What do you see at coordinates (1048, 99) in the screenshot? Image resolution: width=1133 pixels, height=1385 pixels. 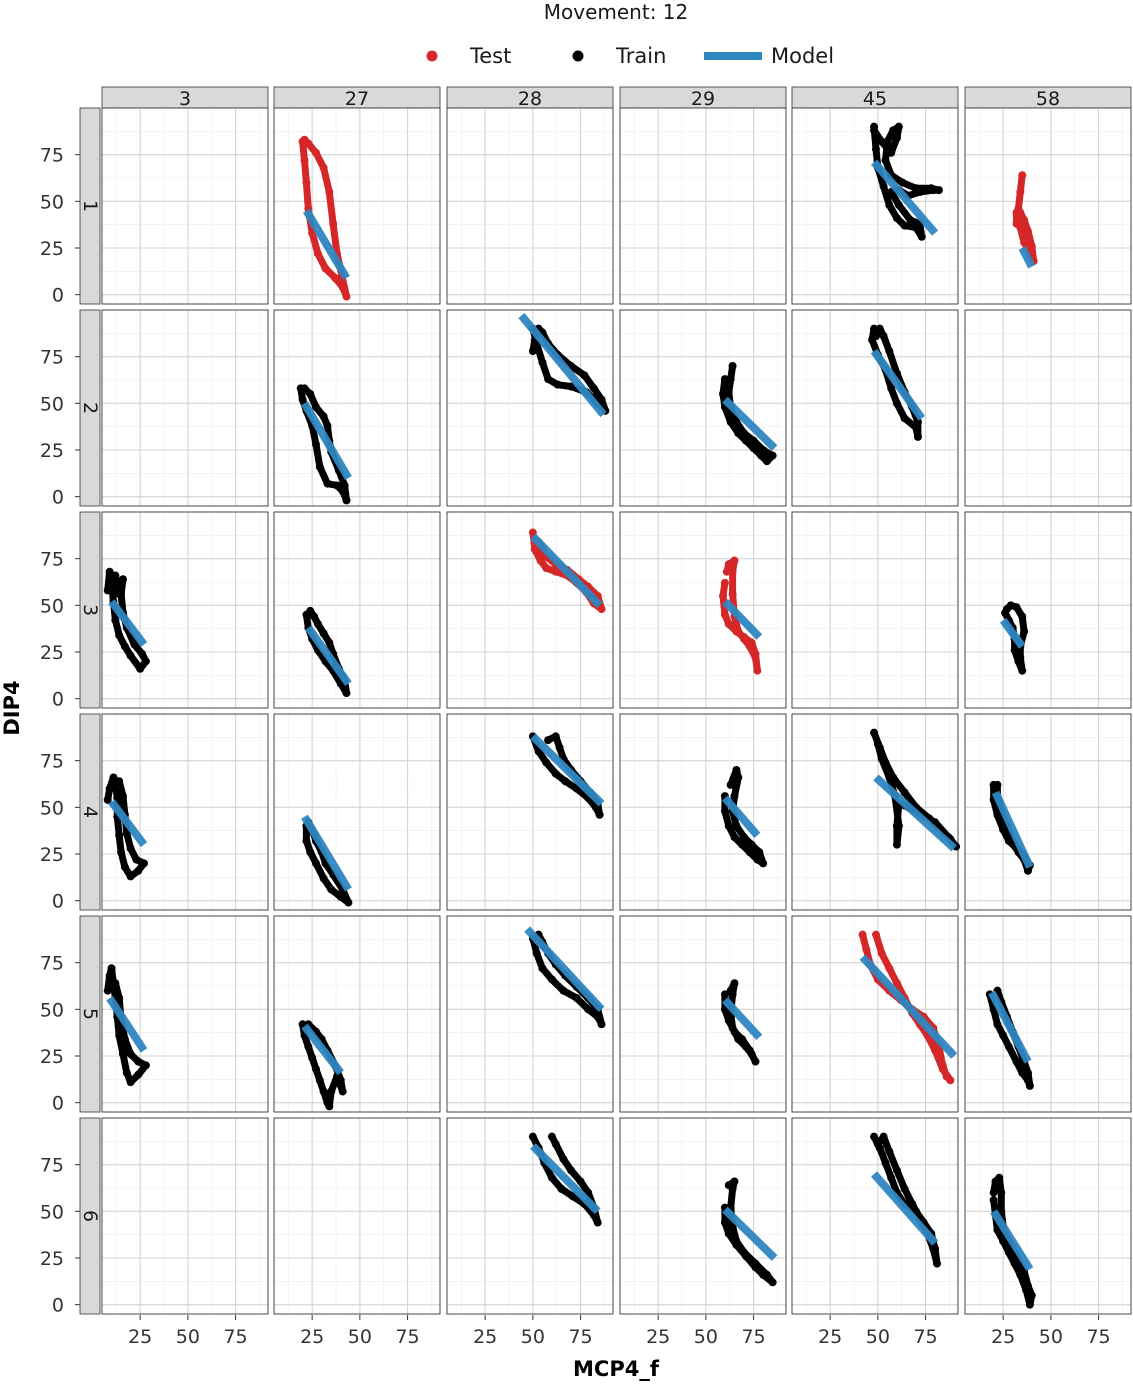 I see `column-strip-label-58: 58` at bounding box center [1048, 99].